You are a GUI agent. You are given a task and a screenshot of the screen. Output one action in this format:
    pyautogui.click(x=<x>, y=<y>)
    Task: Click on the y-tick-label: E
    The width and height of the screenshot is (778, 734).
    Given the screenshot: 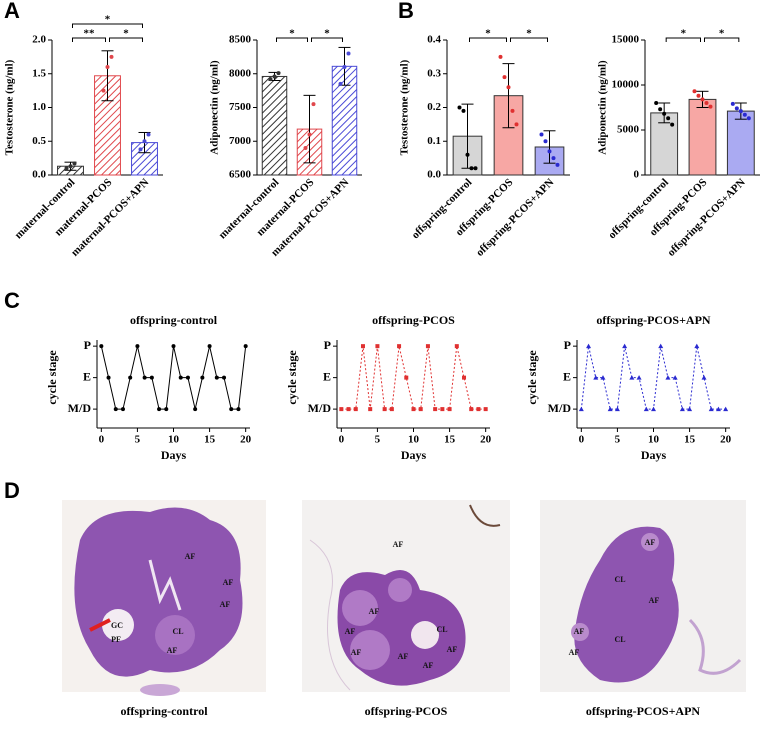 What is the action you would take?
    pyautogui.click(x=87, y=376)
    